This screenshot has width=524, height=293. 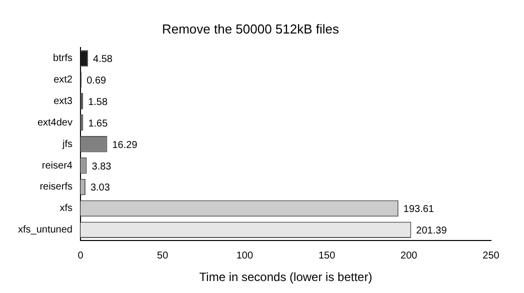 What do you see at coordinates (63, 80) in the screenshot?
I see `y-tick-label: ext2` at bounding box center [63, 80].